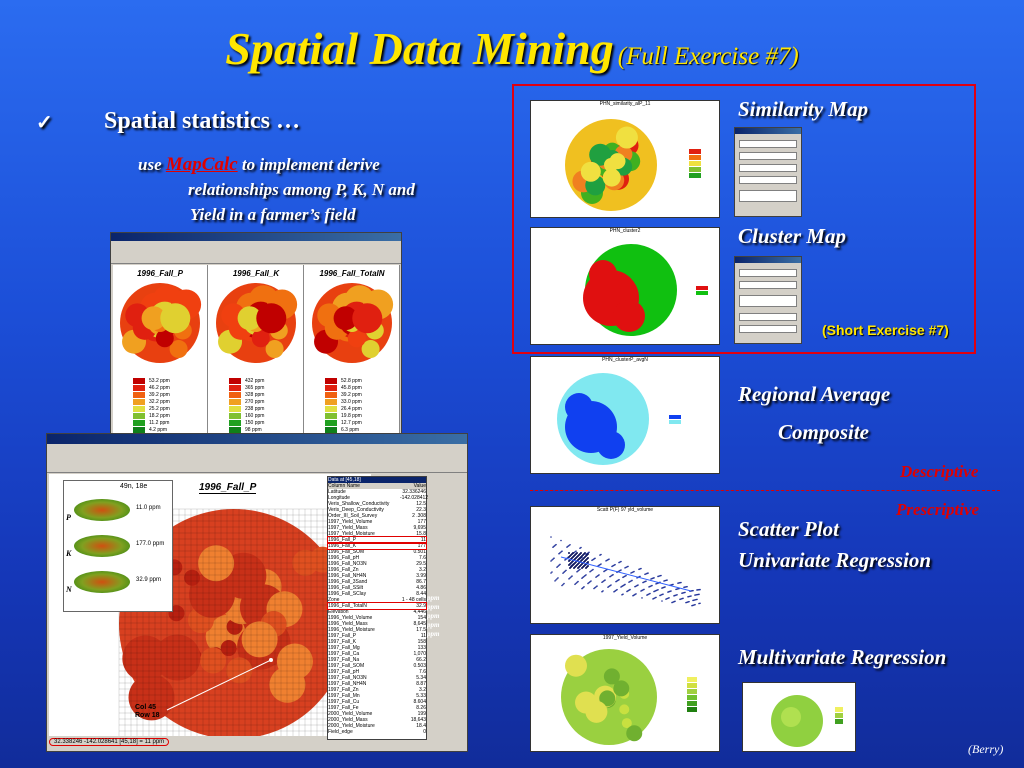  I want to click on table-row: 1996_Fall_3Sand 86.7, so click(377, 582).